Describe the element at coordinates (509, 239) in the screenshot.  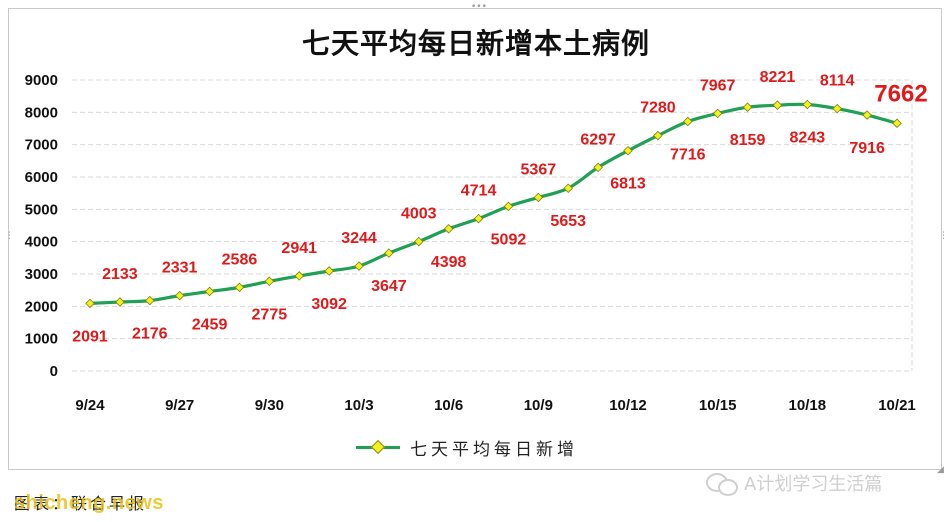
I see `data-label: 5092` at that location.